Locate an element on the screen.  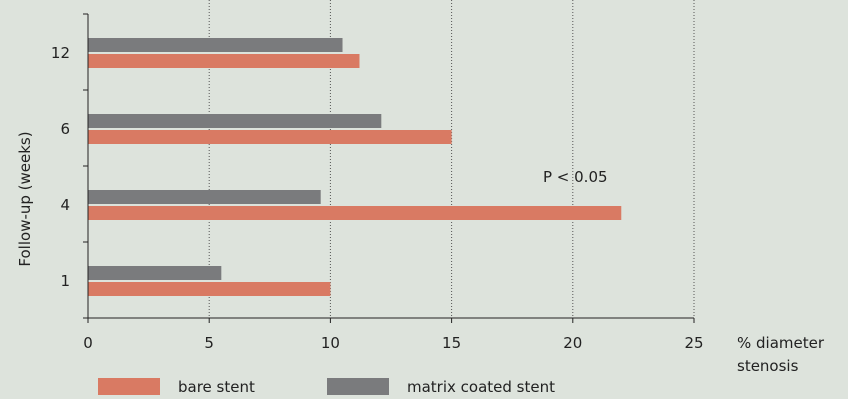
y-tick-label: 12 is located at coordinates (60, 53).